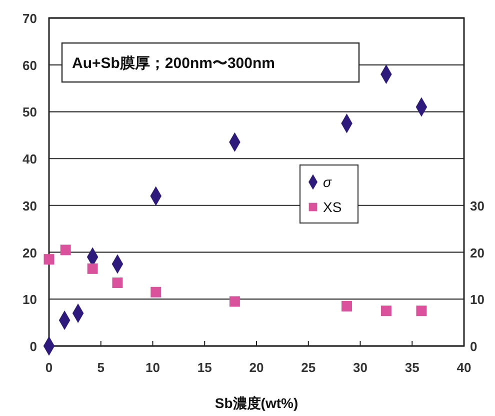  Describe the element at coordinates (153, 367) in the screenshot. I see `x-tick-label: 10` at that location.